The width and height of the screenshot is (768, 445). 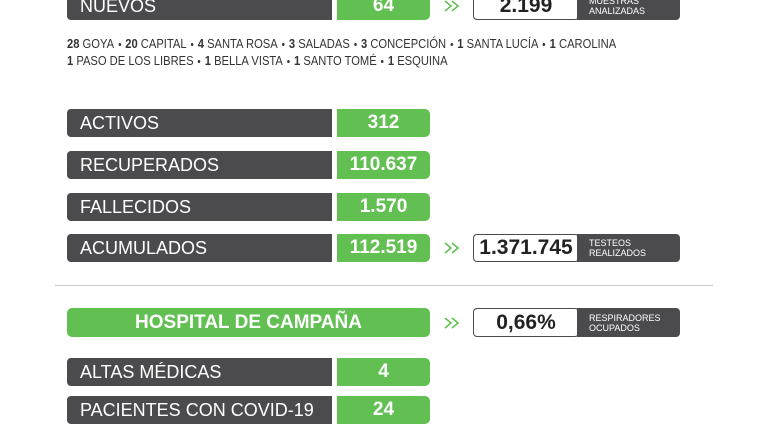 I want to click on locality-place: BELLA VISTA, so click(x=248, y=60).